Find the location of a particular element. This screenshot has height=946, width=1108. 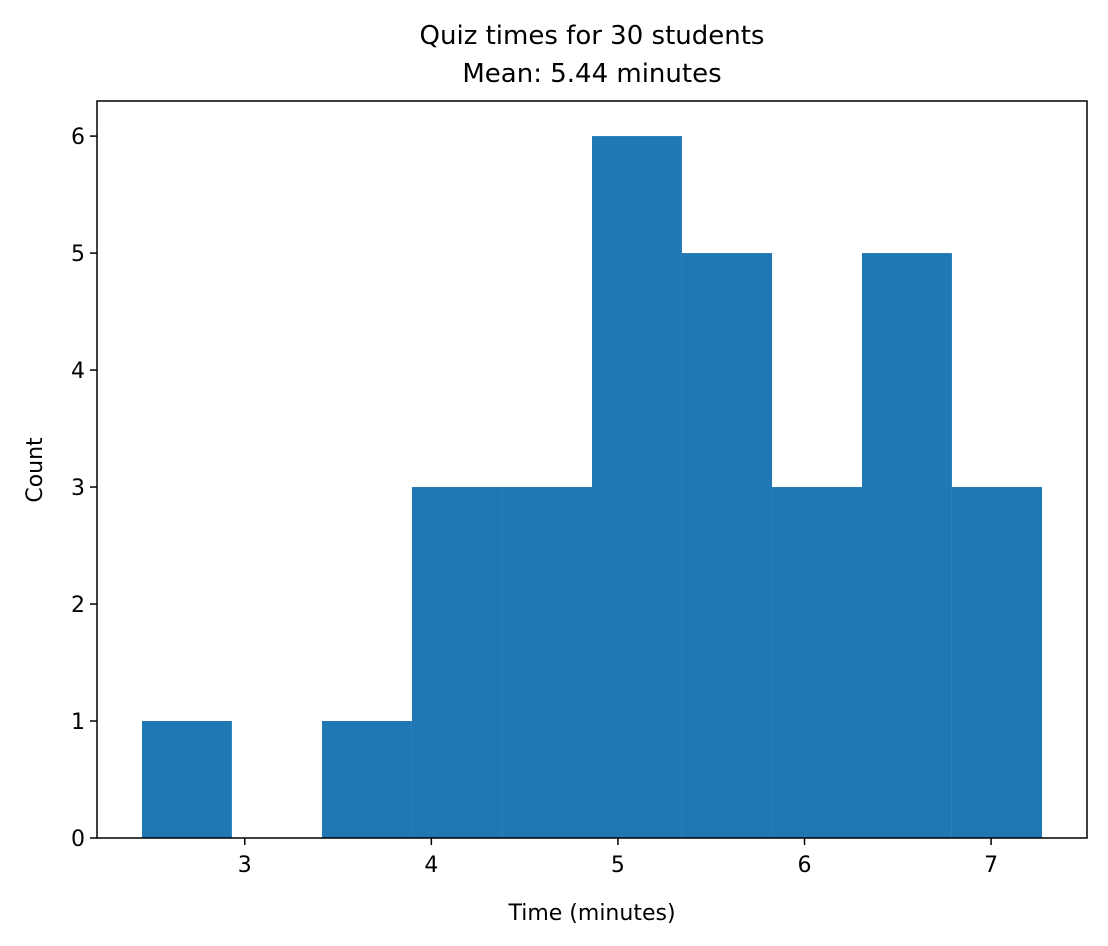

y-tick-label: 5 is located at coordinates (78, 254).